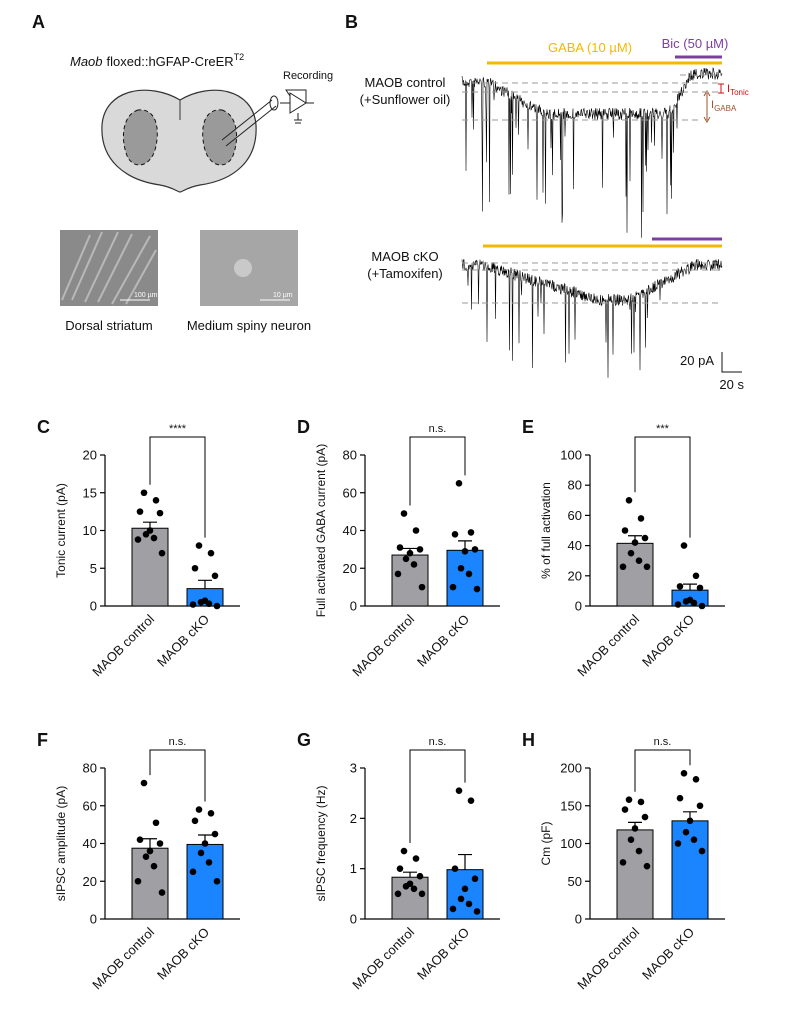 The height and width of the screenshot is (1015, 799). Describe the element at coordinates (353, 818) in the screenshot. I see `y-tick-label: 2` at that location.